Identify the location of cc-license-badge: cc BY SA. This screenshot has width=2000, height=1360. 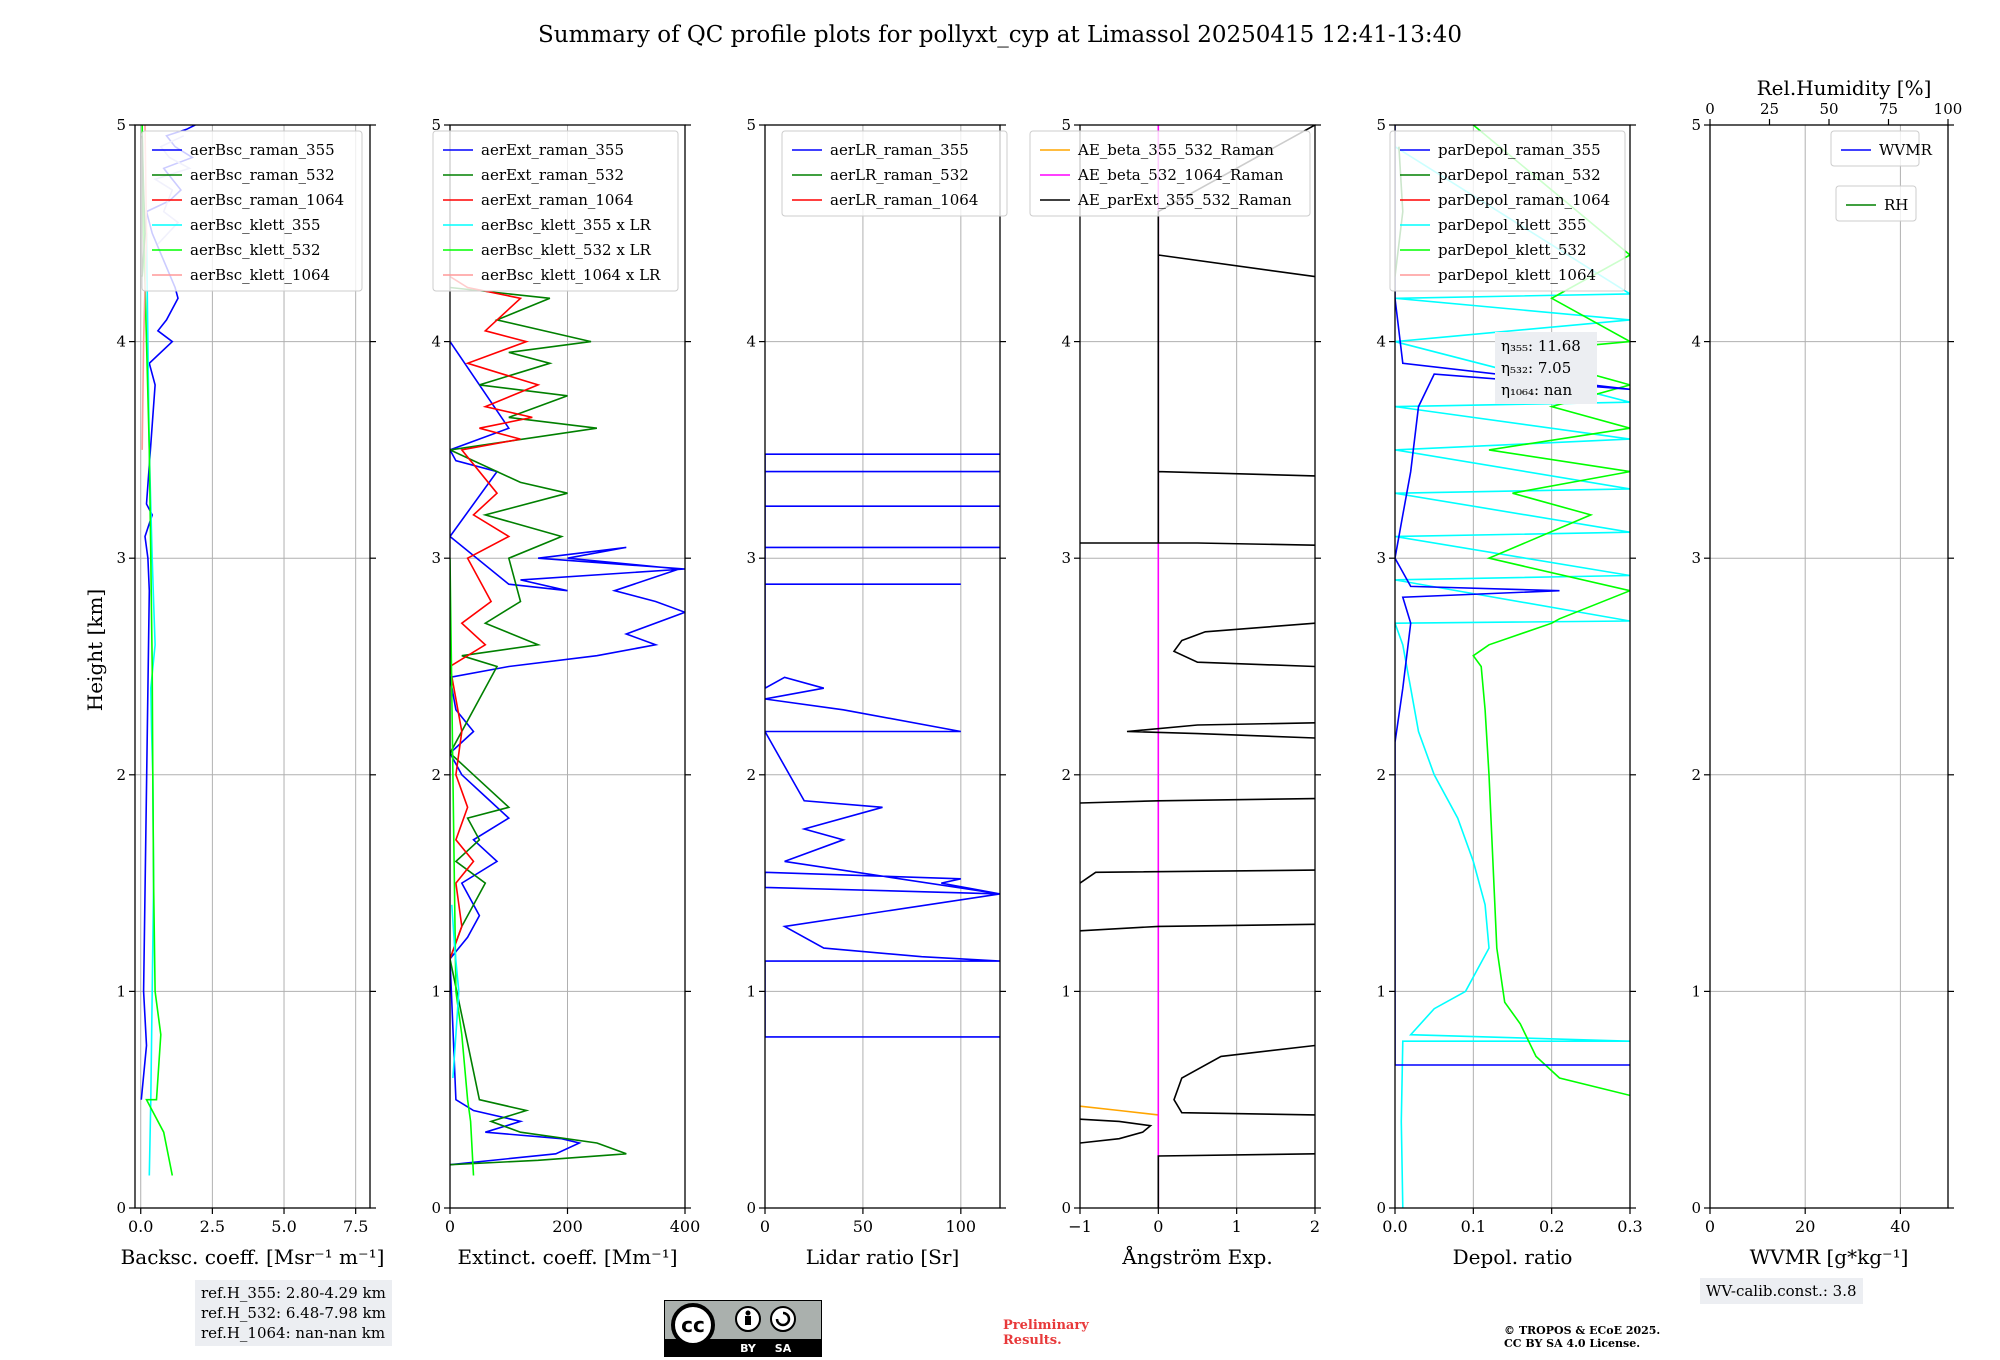
(743, 1328).